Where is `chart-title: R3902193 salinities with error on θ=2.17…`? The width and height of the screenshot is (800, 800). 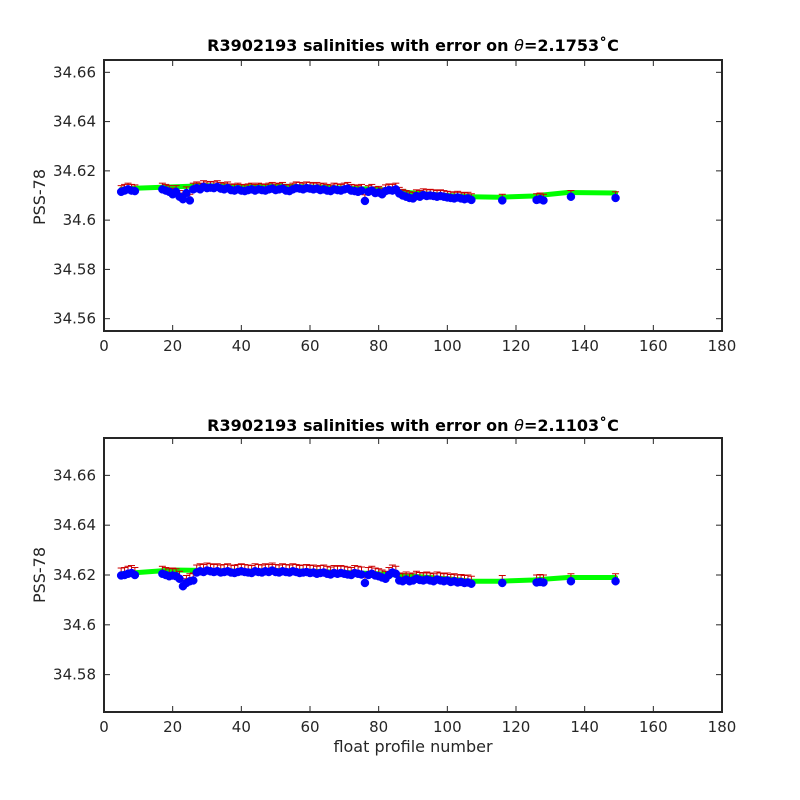
chart-title: R3902193 salinities with error on θ=2.17… is located at coordinates (413, 45).